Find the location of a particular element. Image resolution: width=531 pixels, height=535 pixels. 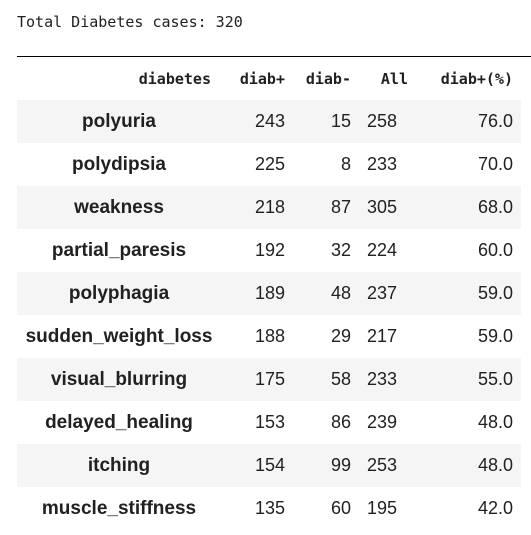

table-row: polydipsia 225 8 233 70.0 is located at coordinates (269, 164).